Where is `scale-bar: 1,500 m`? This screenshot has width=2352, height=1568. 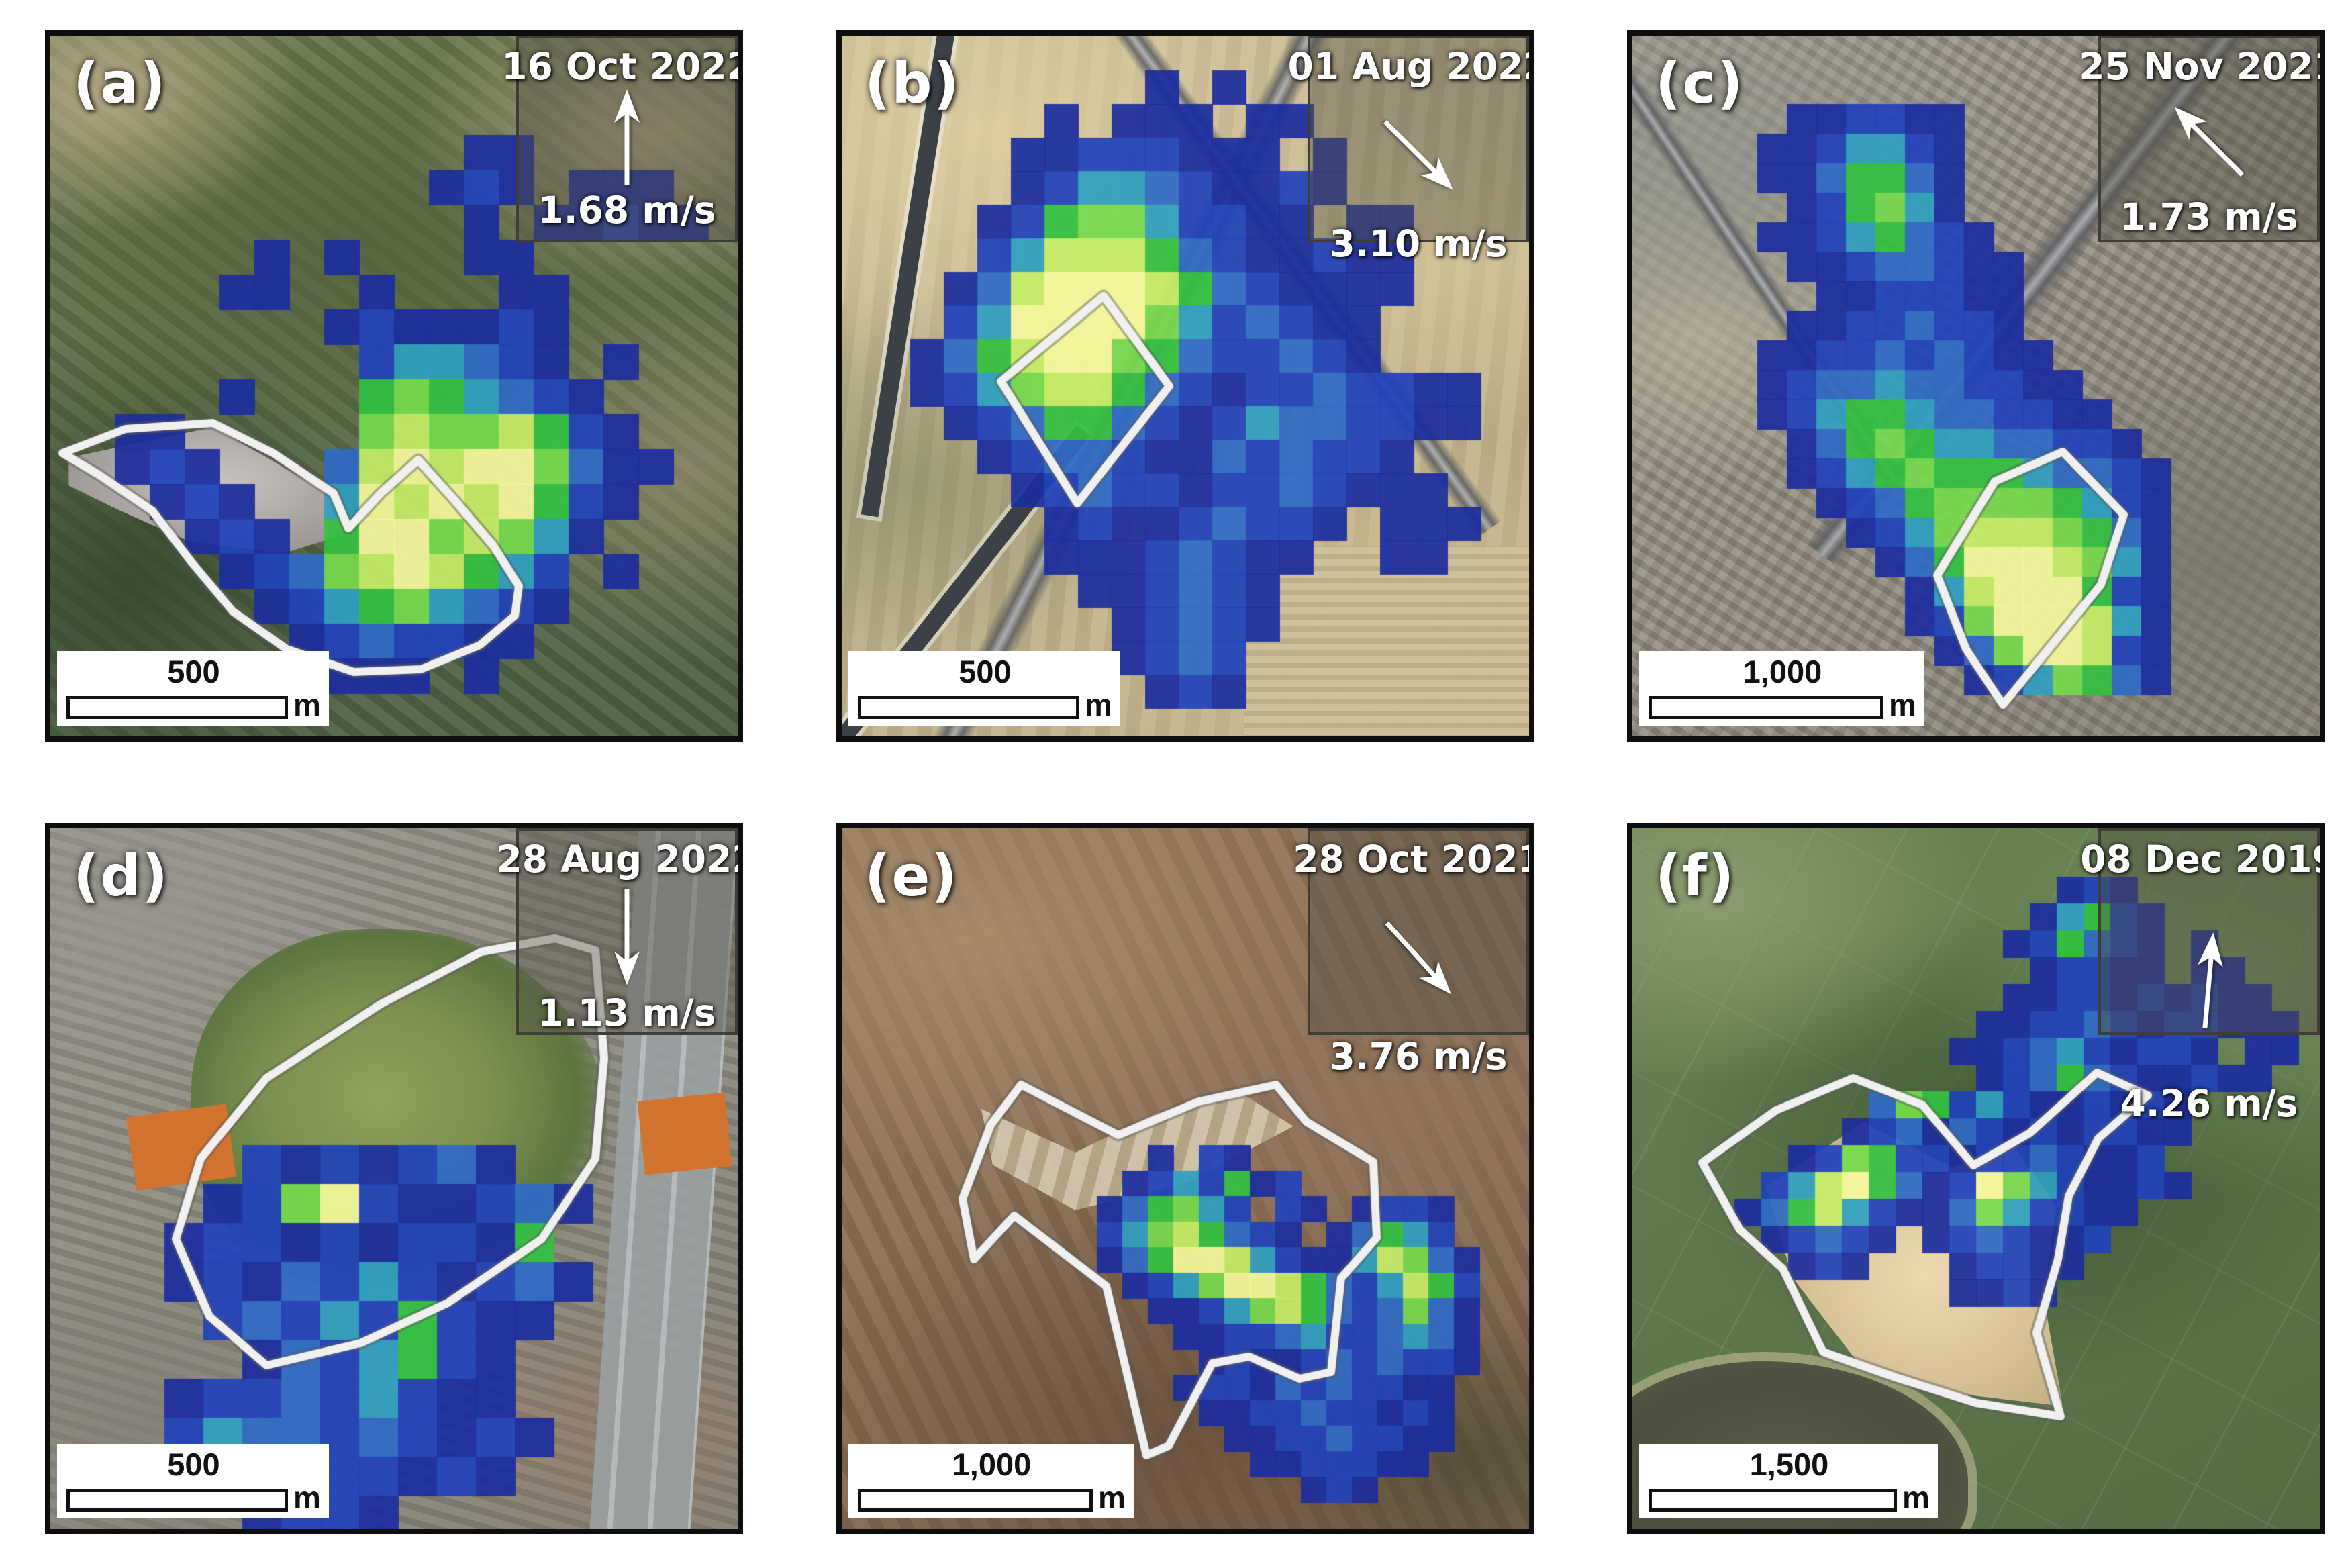
scale-bar: 1,500 m is located at coordinates (1788, 1481).